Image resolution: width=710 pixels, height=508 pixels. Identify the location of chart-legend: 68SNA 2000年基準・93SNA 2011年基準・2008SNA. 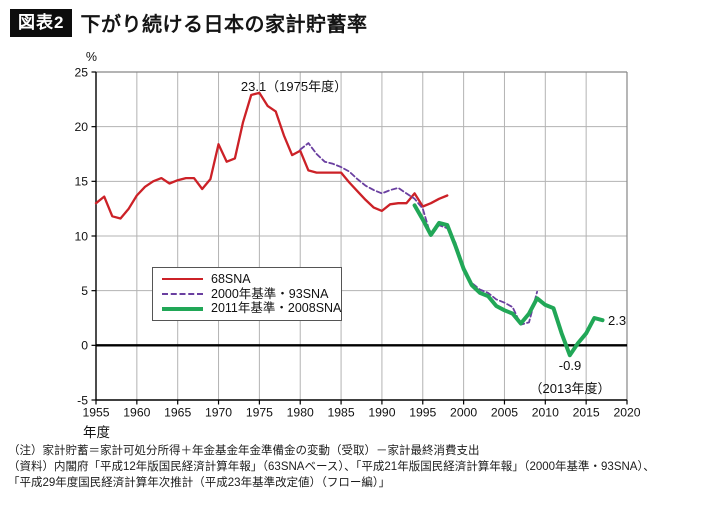
(247, 294).